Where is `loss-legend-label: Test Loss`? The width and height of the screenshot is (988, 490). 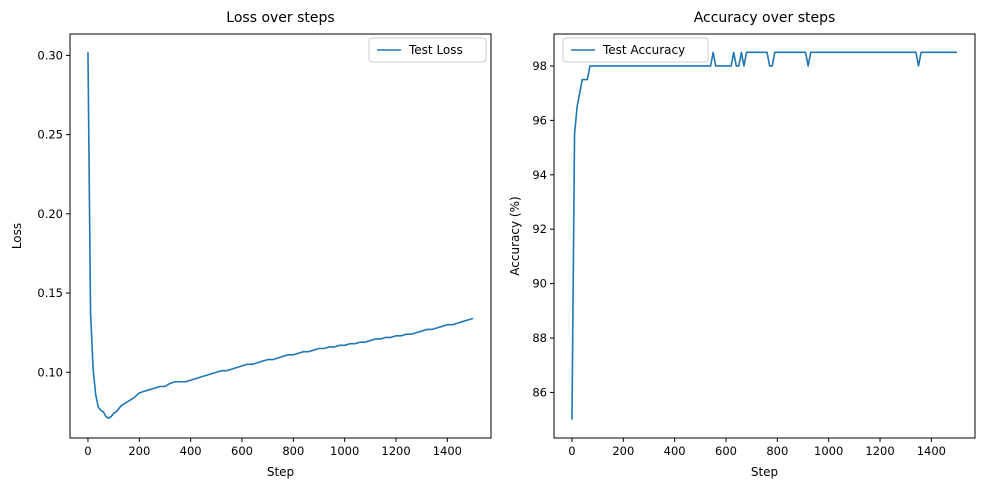
loss-legend-label: Test Loss is located at coordinates (435, 50).